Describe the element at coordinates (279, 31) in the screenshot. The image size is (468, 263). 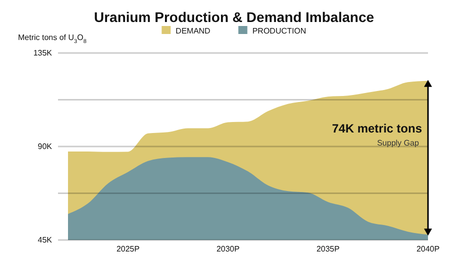
I see `legend-label: PRODUCTION` at that location.